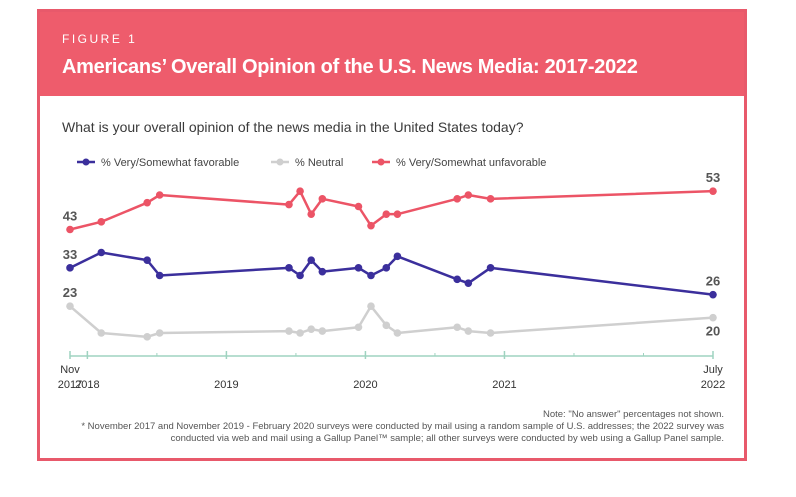 This screenshot has height=497, width=796. I want to click on legend-label: % Very/Somewhat unfavorable, so click(471, 163).